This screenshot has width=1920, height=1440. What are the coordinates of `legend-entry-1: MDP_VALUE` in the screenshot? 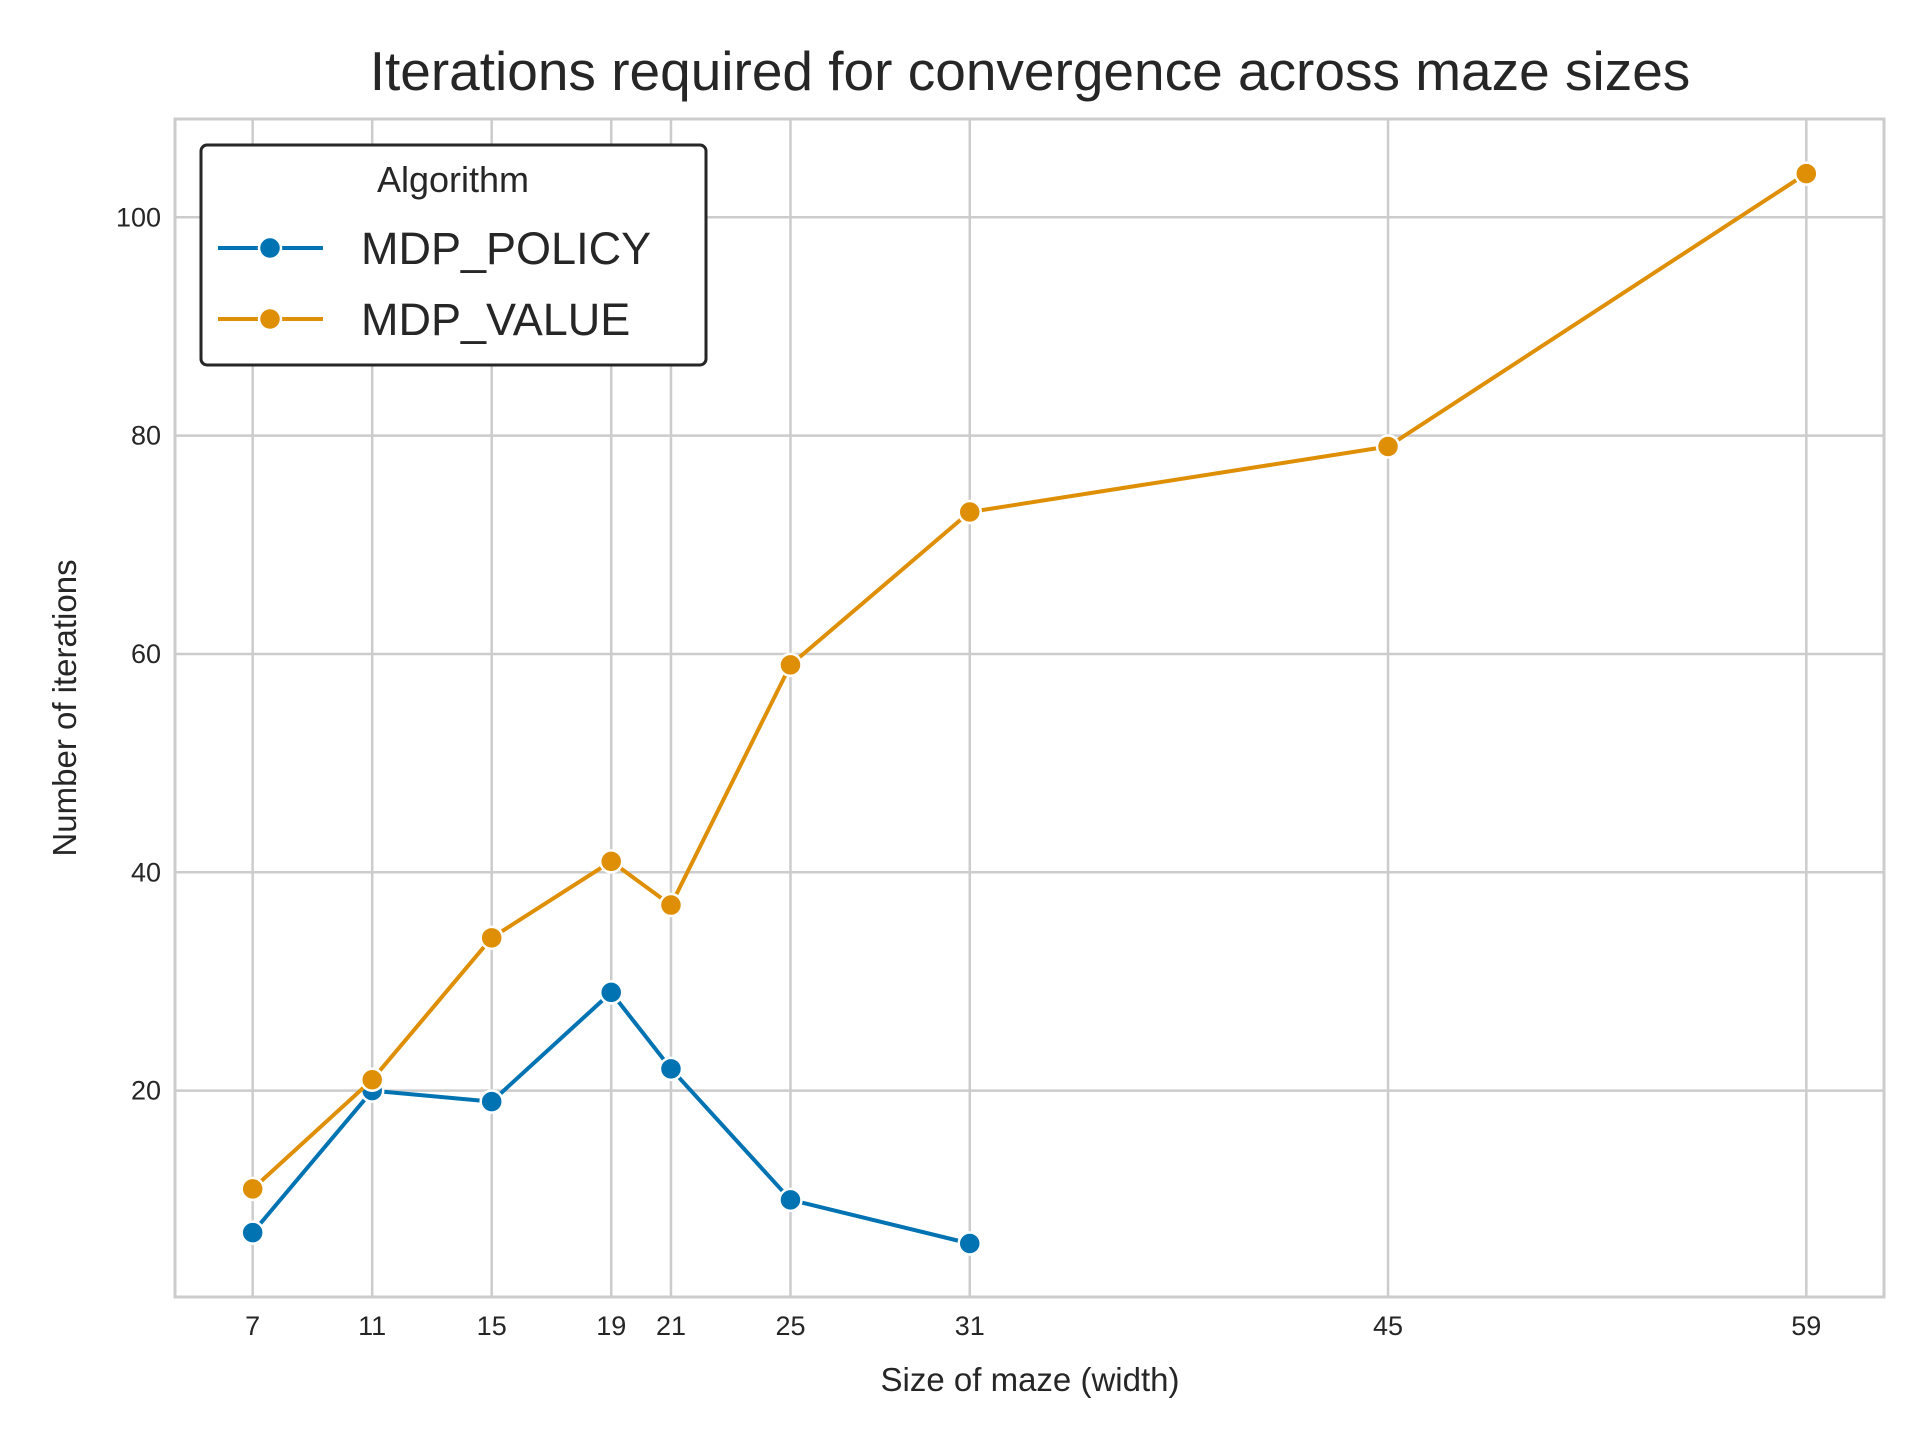 It's located at (424, 319).